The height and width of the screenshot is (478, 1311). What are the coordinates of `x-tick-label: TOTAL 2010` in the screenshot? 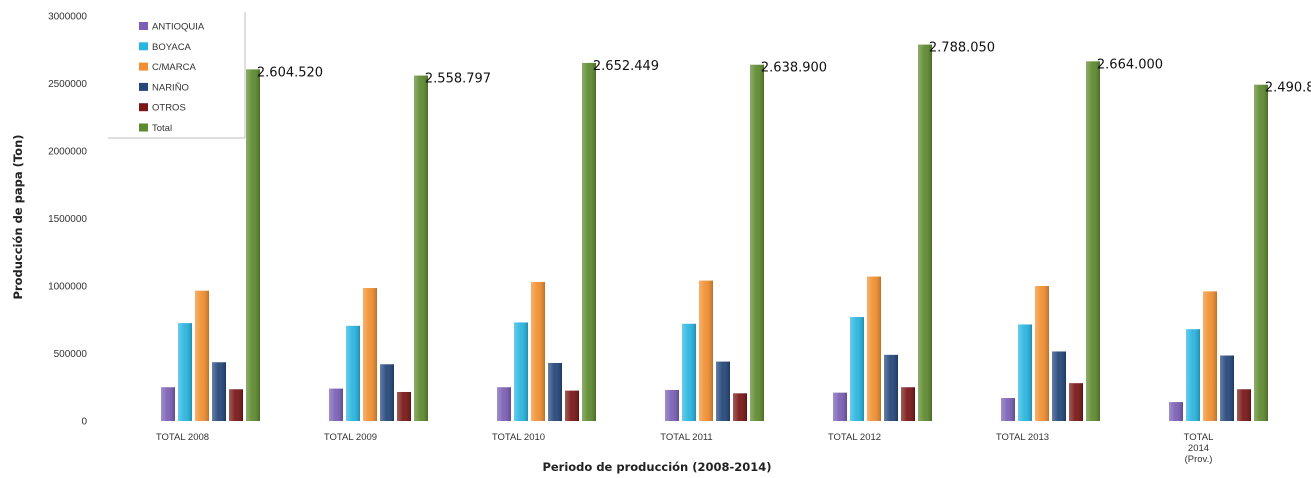 It's located at (518, 437).